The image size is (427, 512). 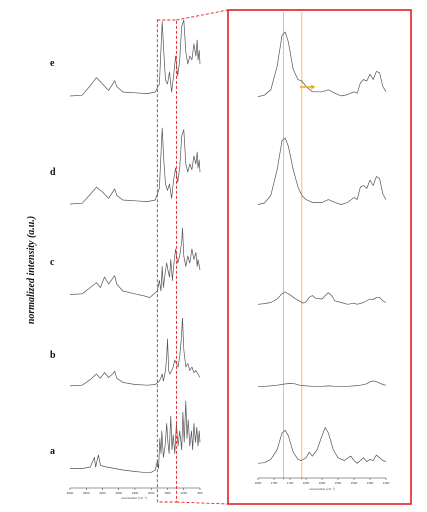 I want to click on left-x-axis: 4000 3600 3200 2800 2400 2000 1600 1200 800, so click(x=135, y=491).